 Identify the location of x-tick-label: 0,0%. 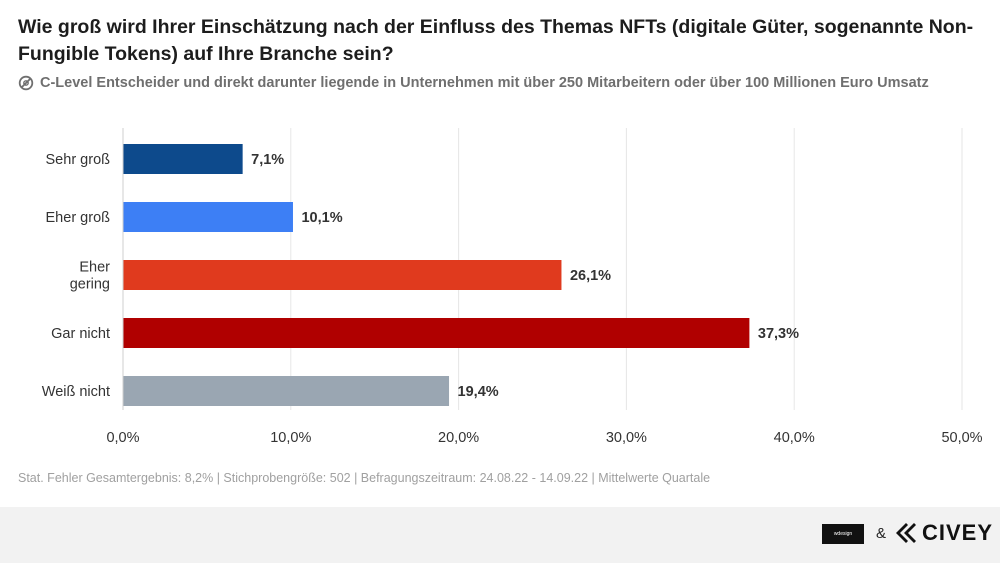
(122, 438).